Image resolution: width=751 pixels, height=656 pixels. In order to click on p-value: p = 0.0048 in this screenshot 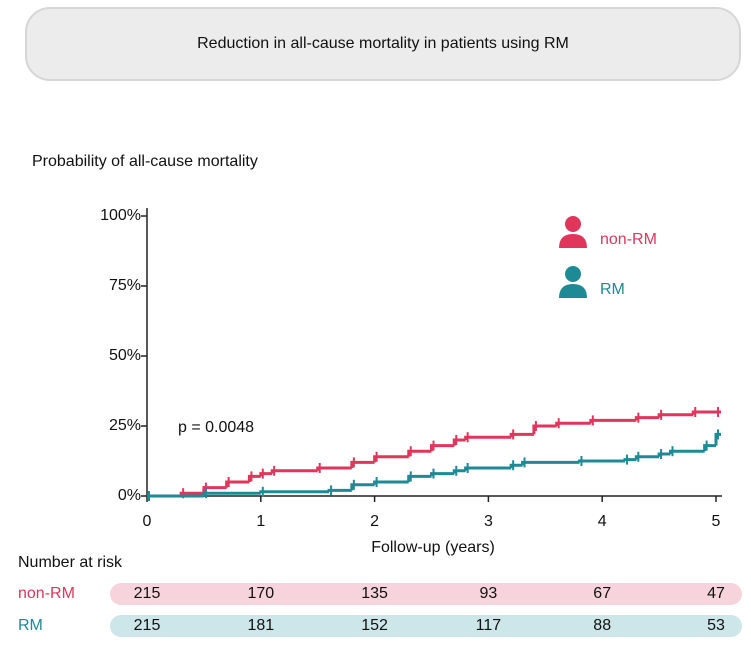, I will do `click(216, 427)`.